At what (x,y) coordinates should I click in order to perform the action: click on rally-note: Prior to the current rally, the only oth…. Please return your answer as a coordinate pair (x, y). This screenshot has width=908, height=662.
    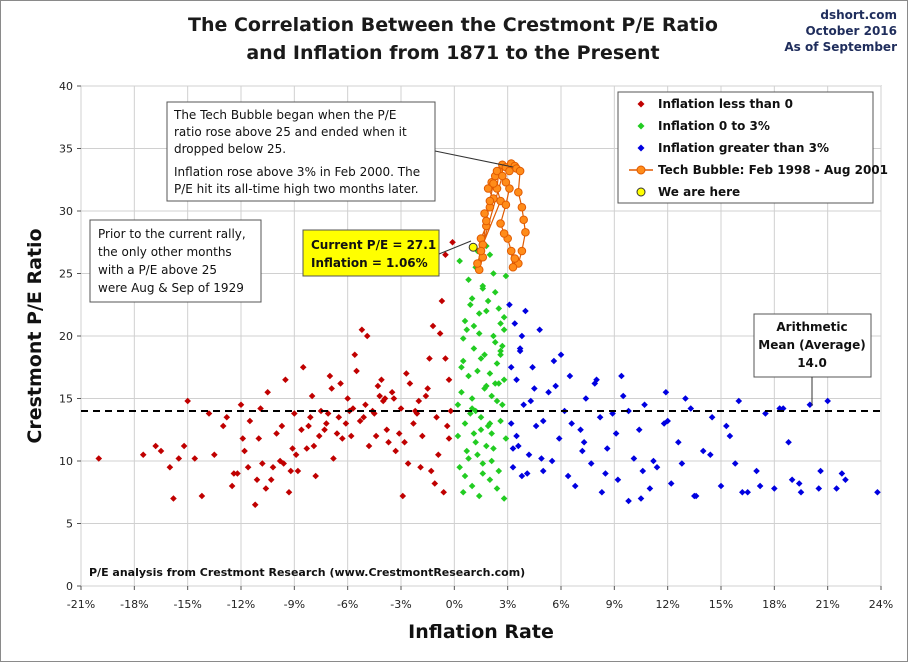
    Looking at the image, I should click on (175, 261).